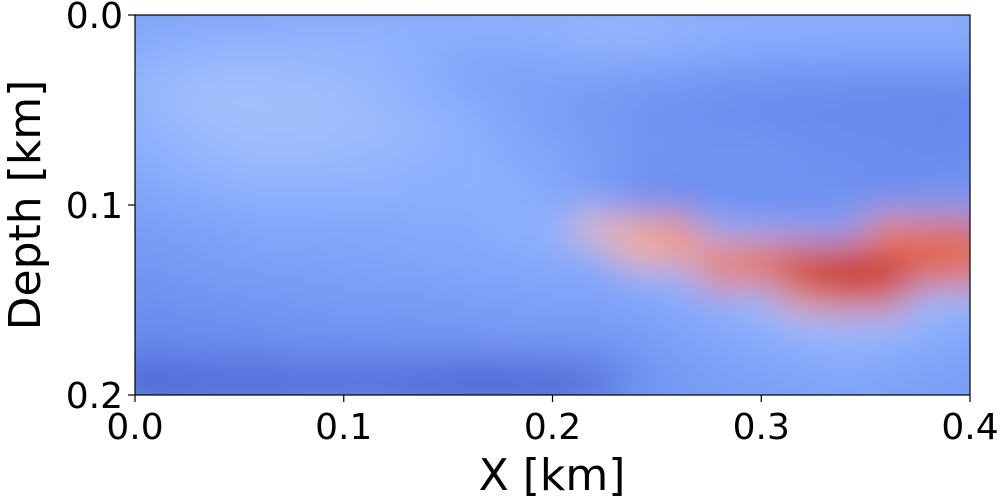 The height and width of the screenshot is (500, 1000). I want to click on x-tick-label: 0.1, so click(343, 427).